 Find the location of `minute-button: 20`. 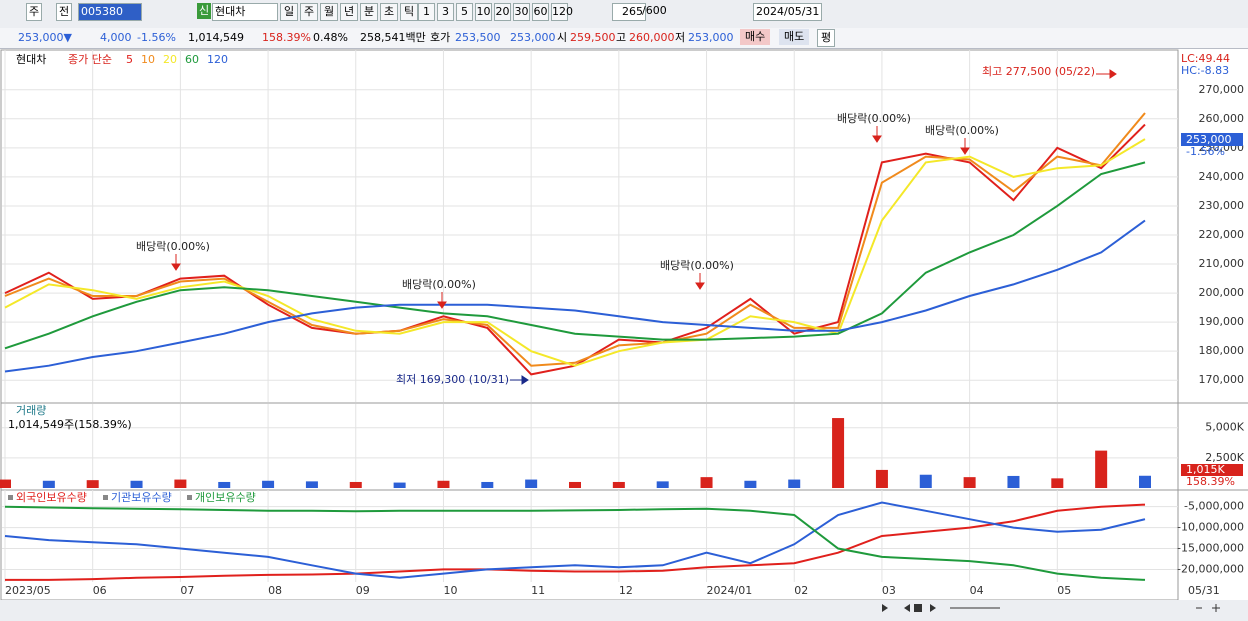

minute-button: 20 is located at coordinates (502, 12).